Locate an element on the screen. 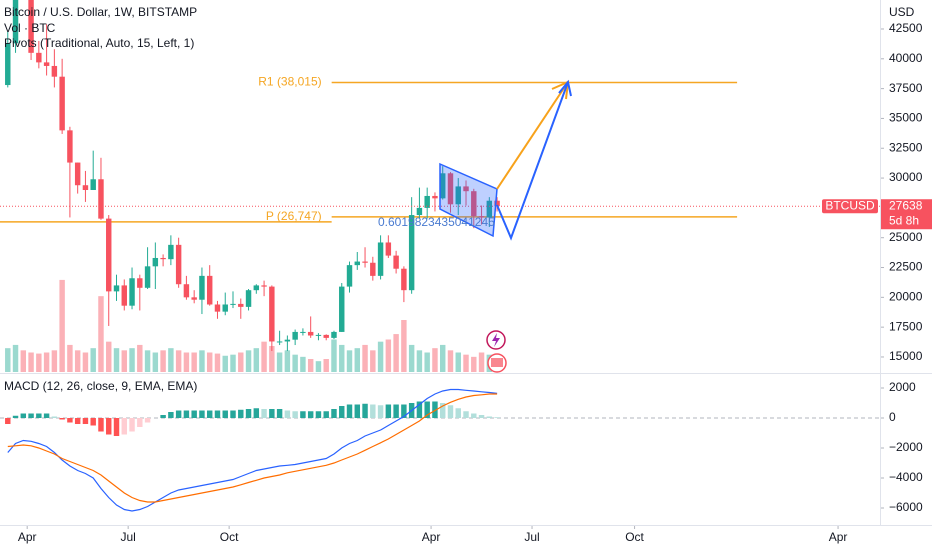 This screenshot has height=550, width=932. y-tick-label: 40000 is located at coordinates (906, 58).